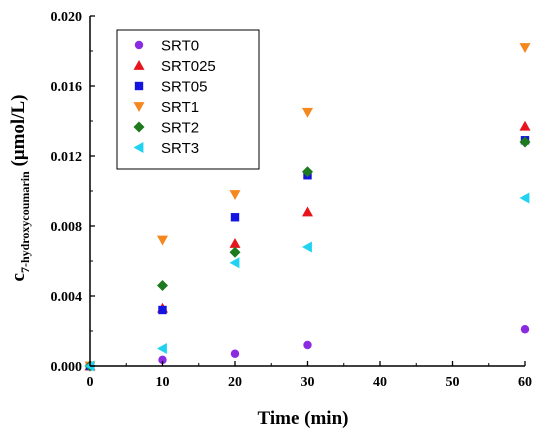 The image size is (550, 431). What do you see at coordinates (188, 66) in the screenshot?
I see `legend-label: SRT025` at bounding box center [188, 66].